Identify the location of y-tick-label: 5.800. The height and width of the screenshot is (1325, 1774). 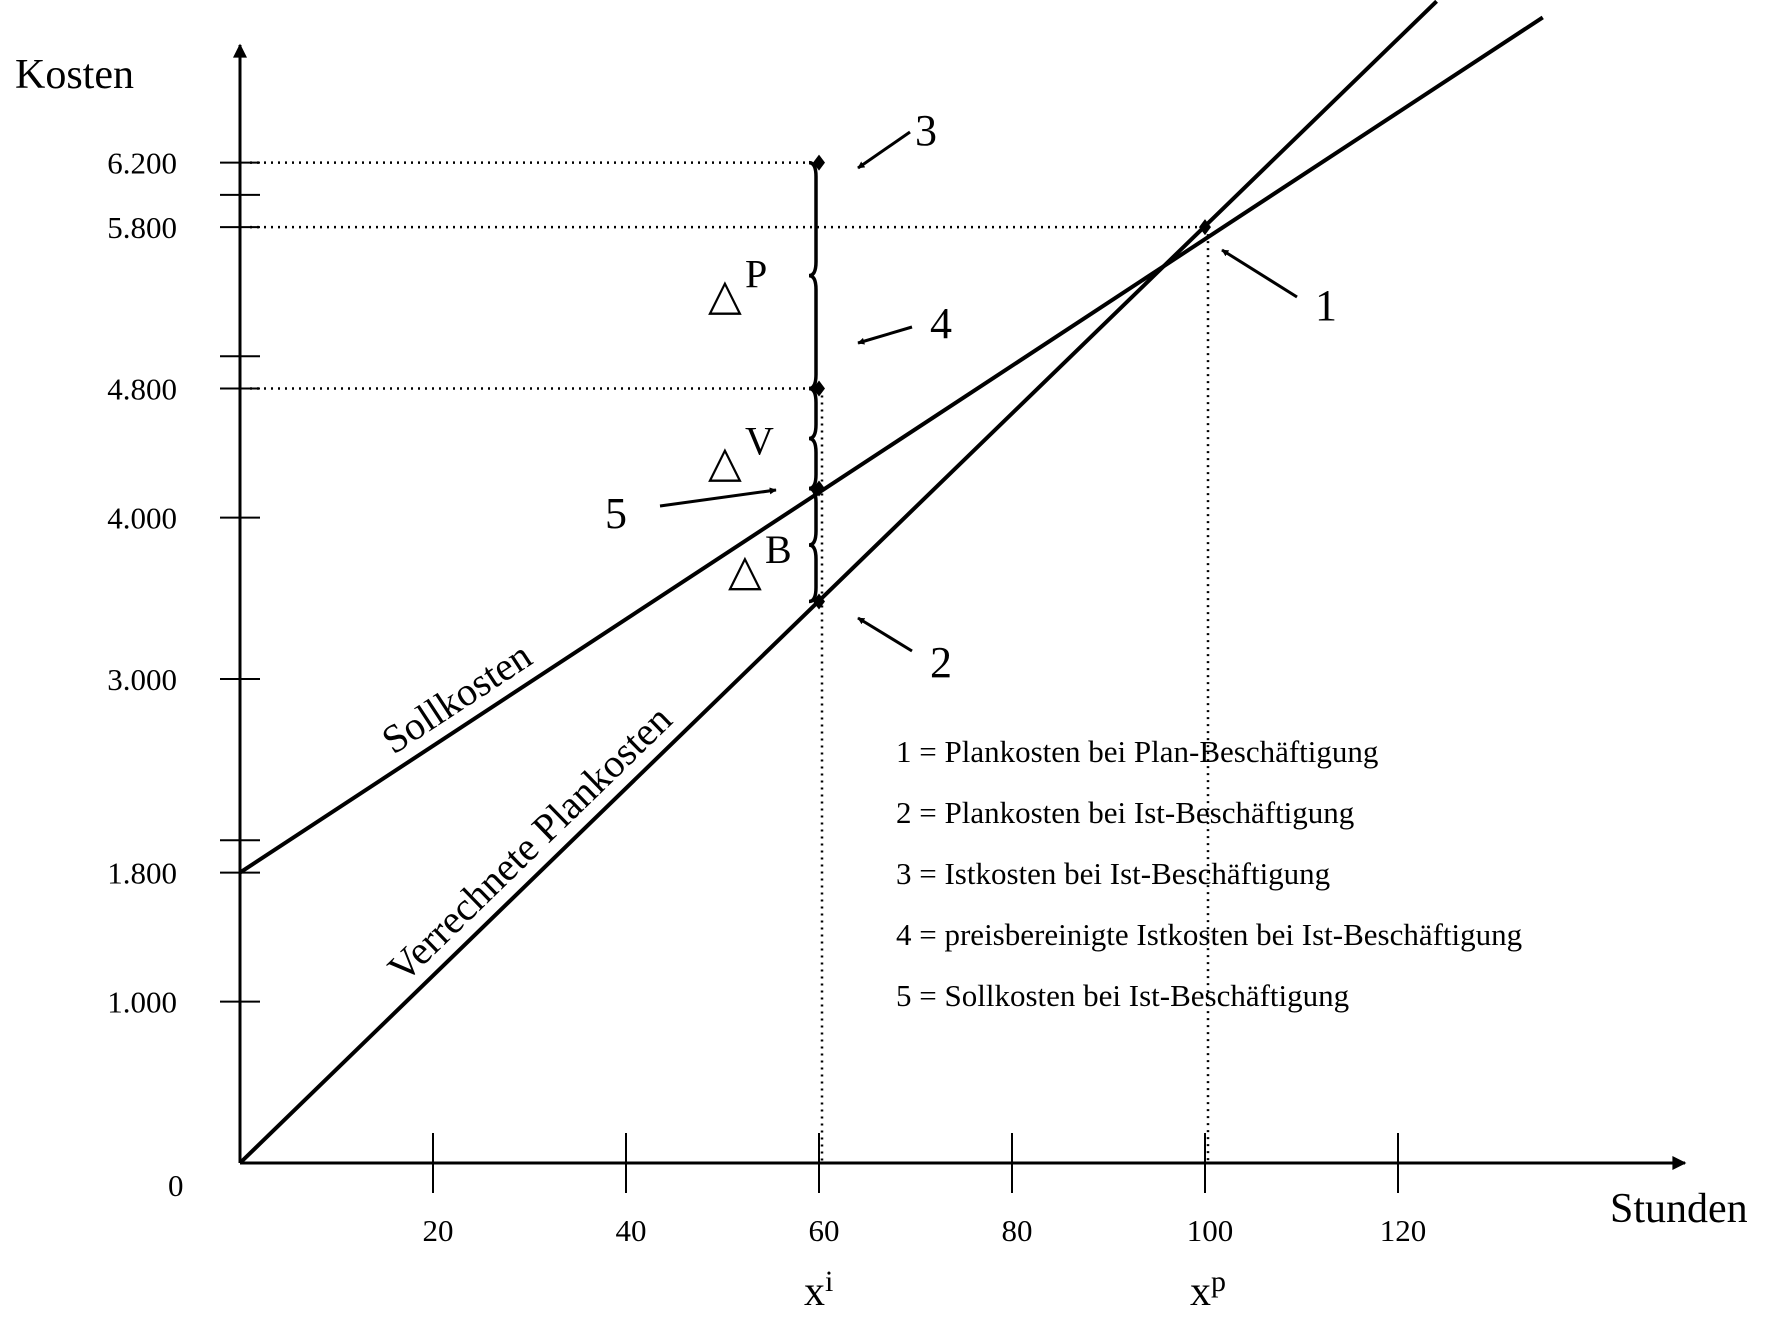
(142, 227).